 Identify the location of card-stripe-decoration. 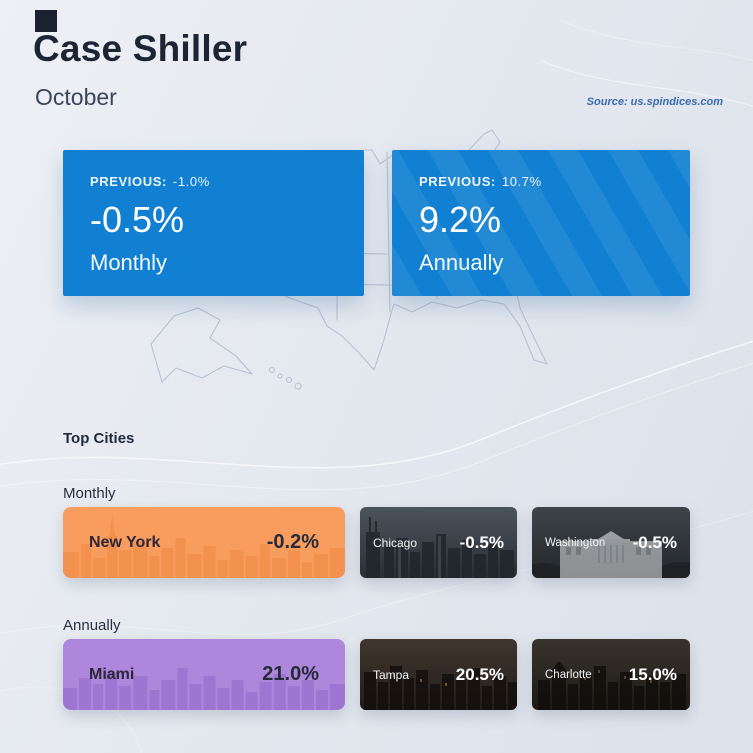
(541, 223).